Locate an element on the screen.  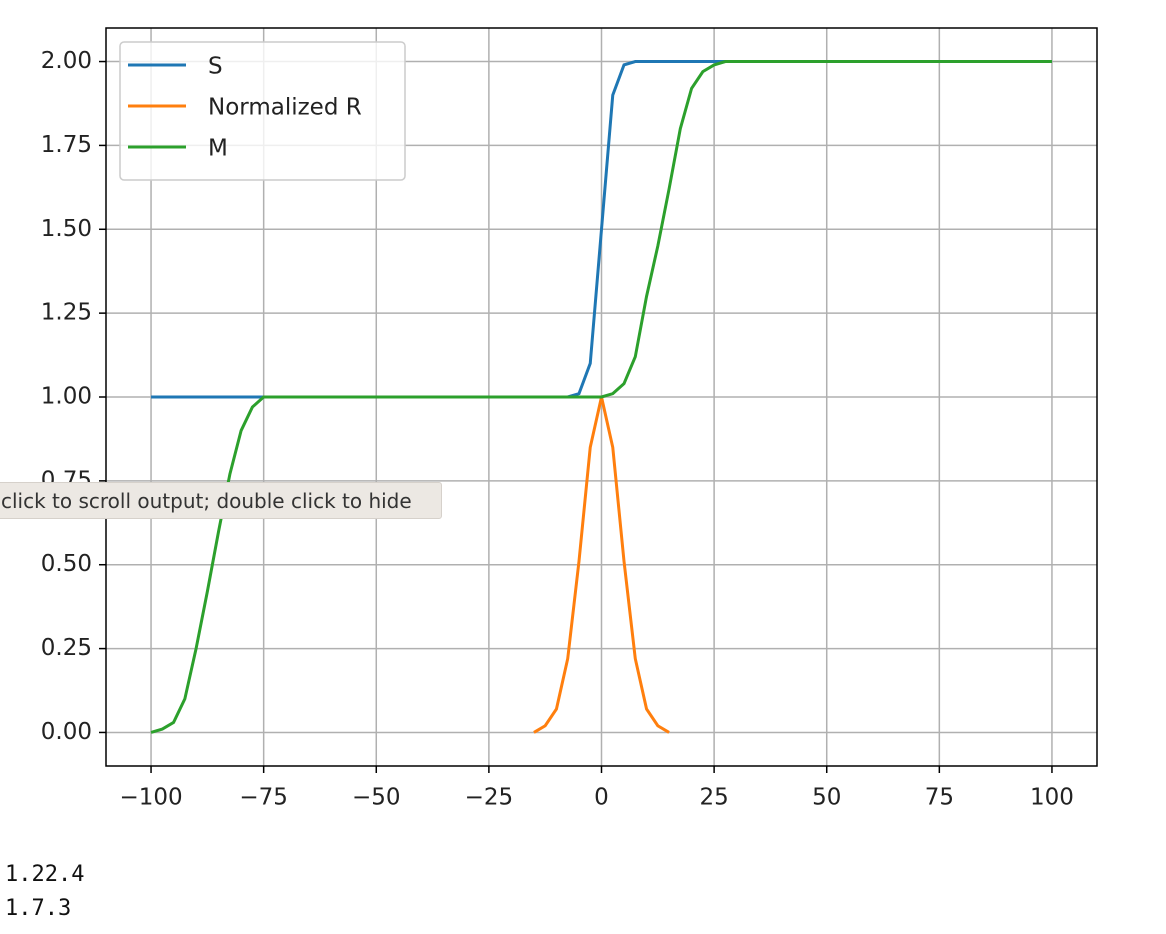
y-tick-label: 1.25 is located at coordinates (66, 313).